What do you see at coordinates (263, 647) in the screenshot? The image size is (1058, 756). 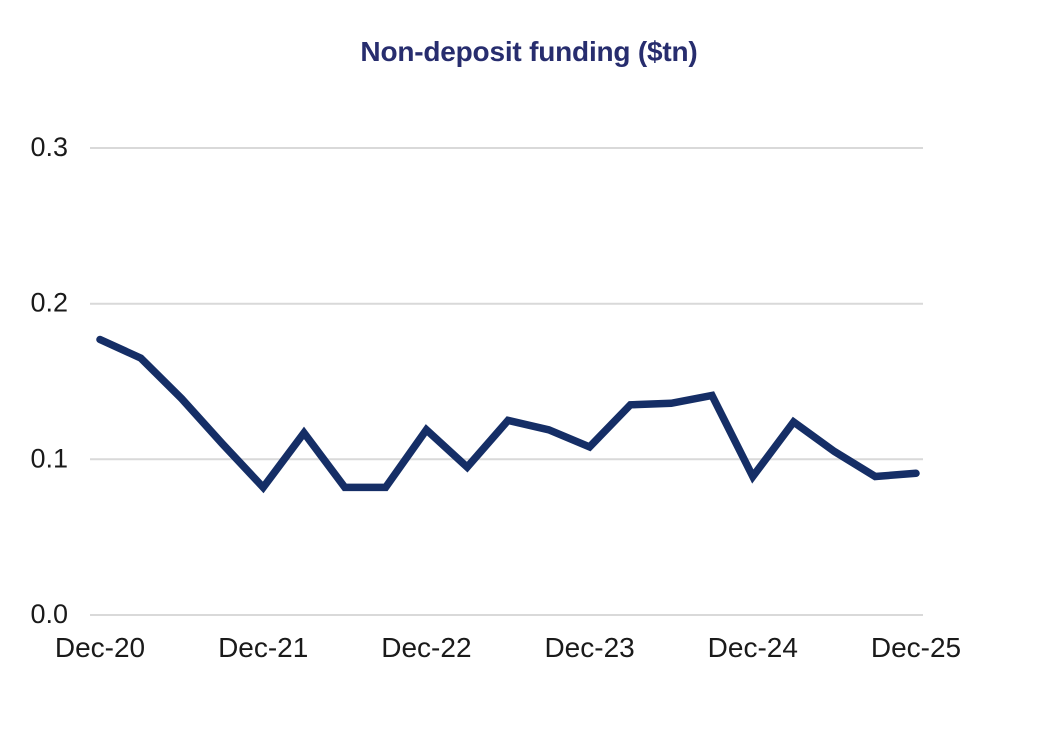 I see `x-axis-tick-label: Dec-21` at bounding box center [263, 647].